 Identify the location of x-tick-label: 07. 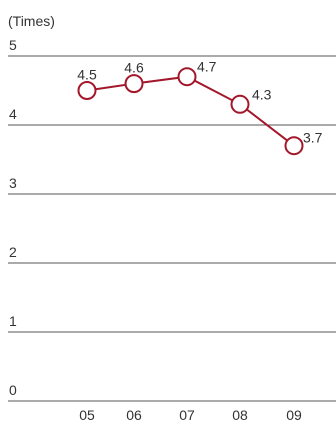
(187, 414).